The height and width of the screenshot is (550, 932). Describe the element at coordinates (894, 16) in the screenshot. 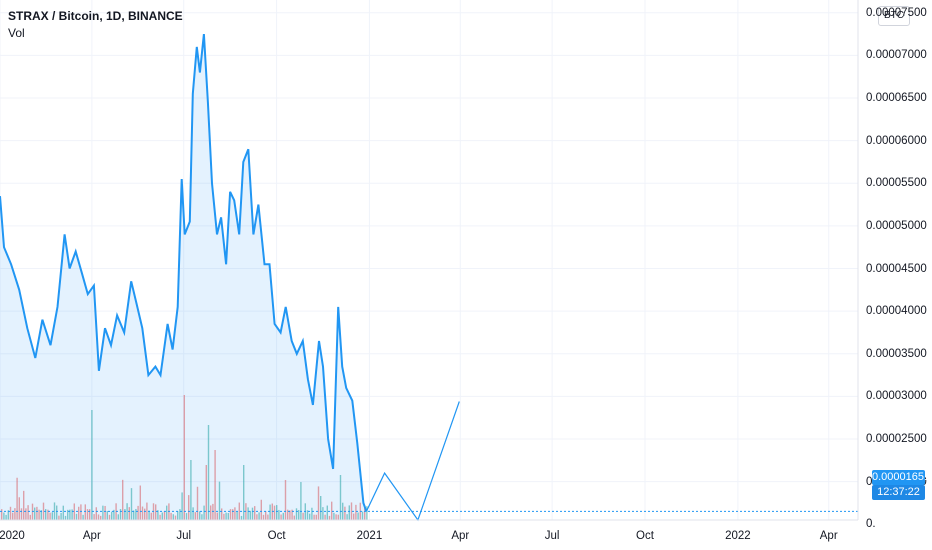

I see `currency-button: BTC` at that location.